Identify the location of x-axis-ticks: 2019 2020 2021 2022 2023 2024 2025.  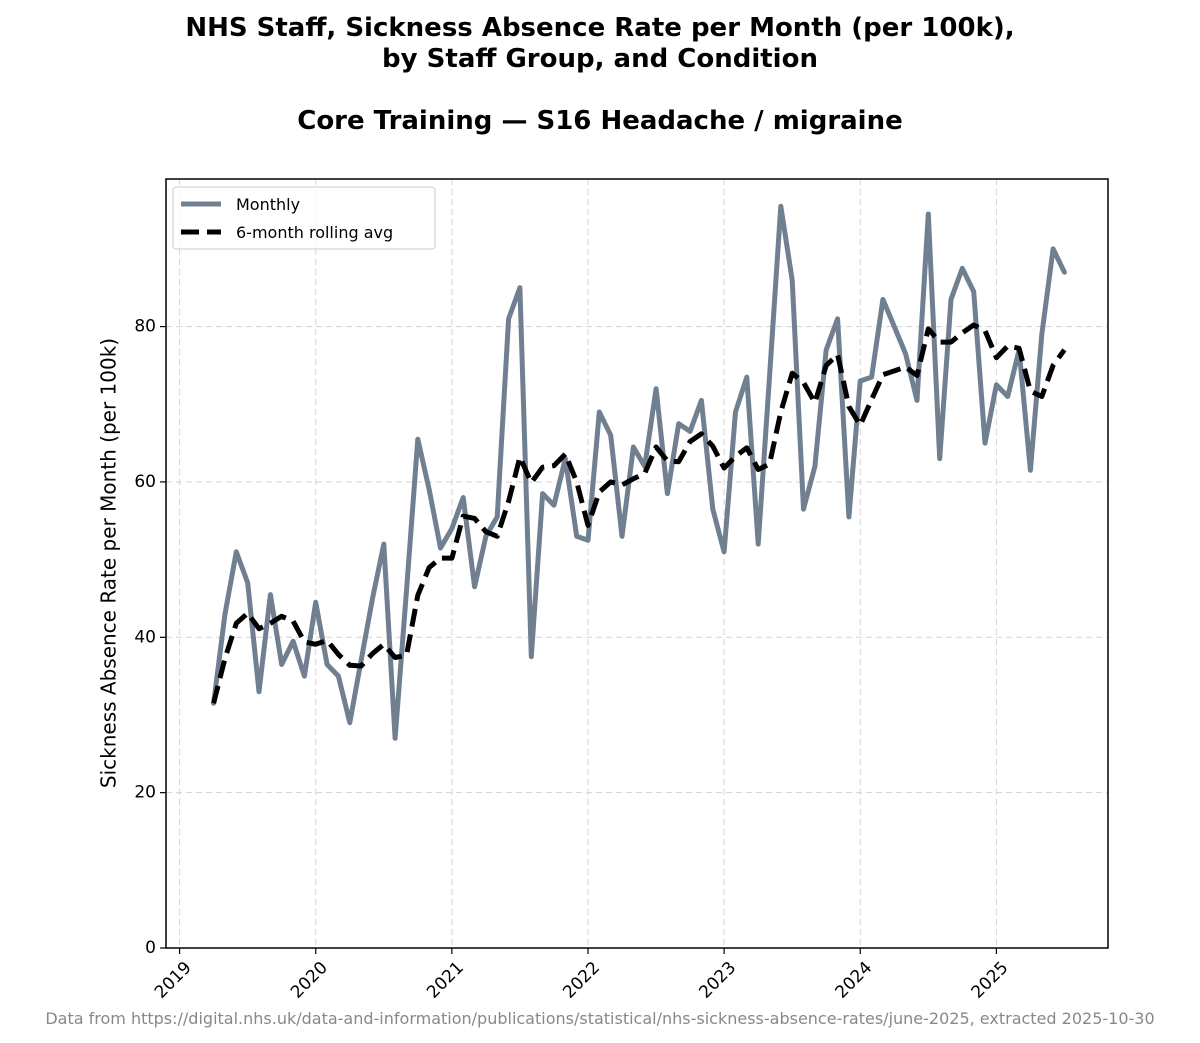
(581, 975).